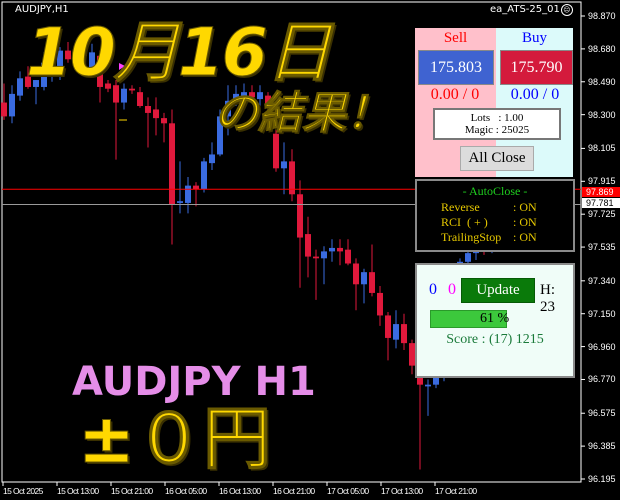 Image resolution: width=620 pixels, height=500 pixels. I want to click on time-tick-label: 16 Oct 05:00, so click(186, 491).